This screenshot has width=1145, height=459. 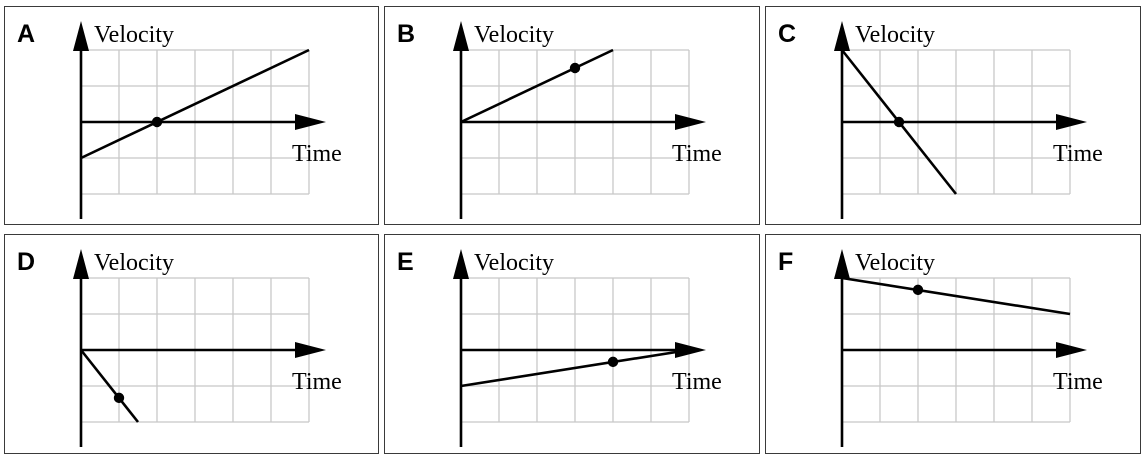 I want to click on chart-a: A Velocity Time, so click(x=179, y=119).